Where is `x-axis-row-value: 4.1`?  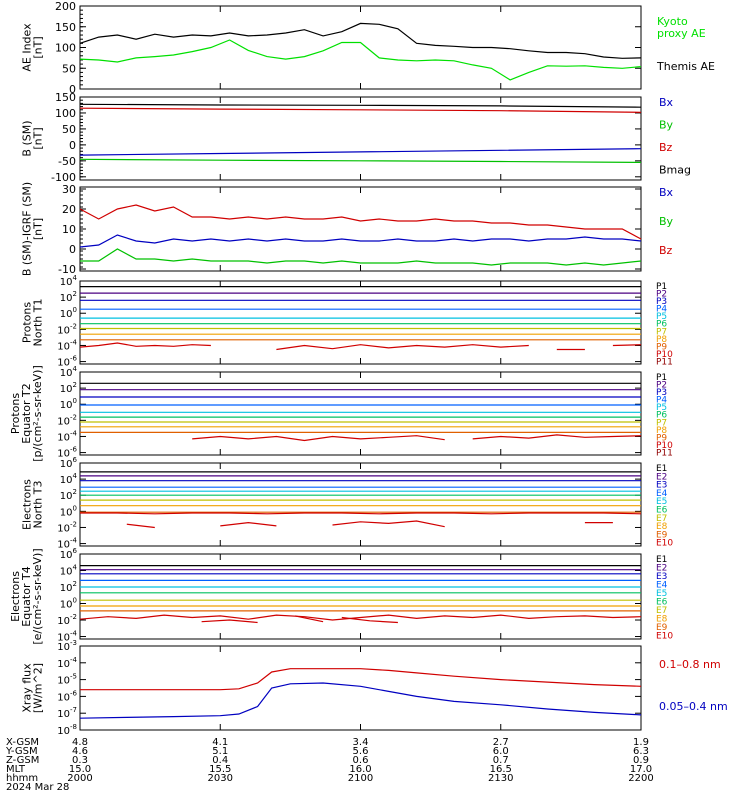
x-axis-row-value: 4.1 is located at coordinates (220, 742).